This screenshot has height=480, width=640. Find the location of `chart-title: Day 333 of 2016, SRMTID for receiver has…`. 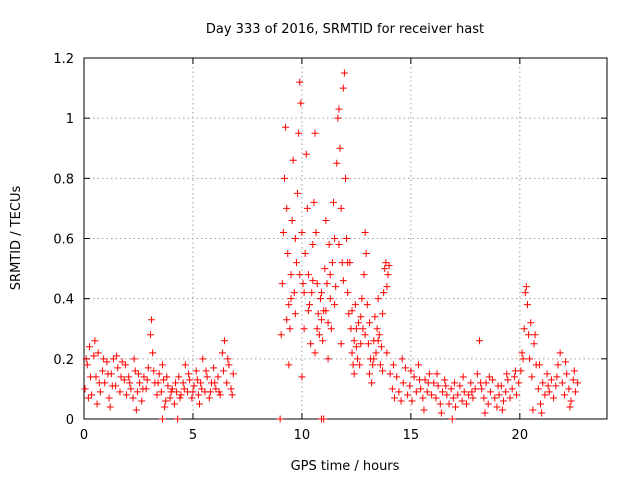

chart-title: Day 333 of 2016, SRMTID for receiver has… is located at coordinates (345, 29).